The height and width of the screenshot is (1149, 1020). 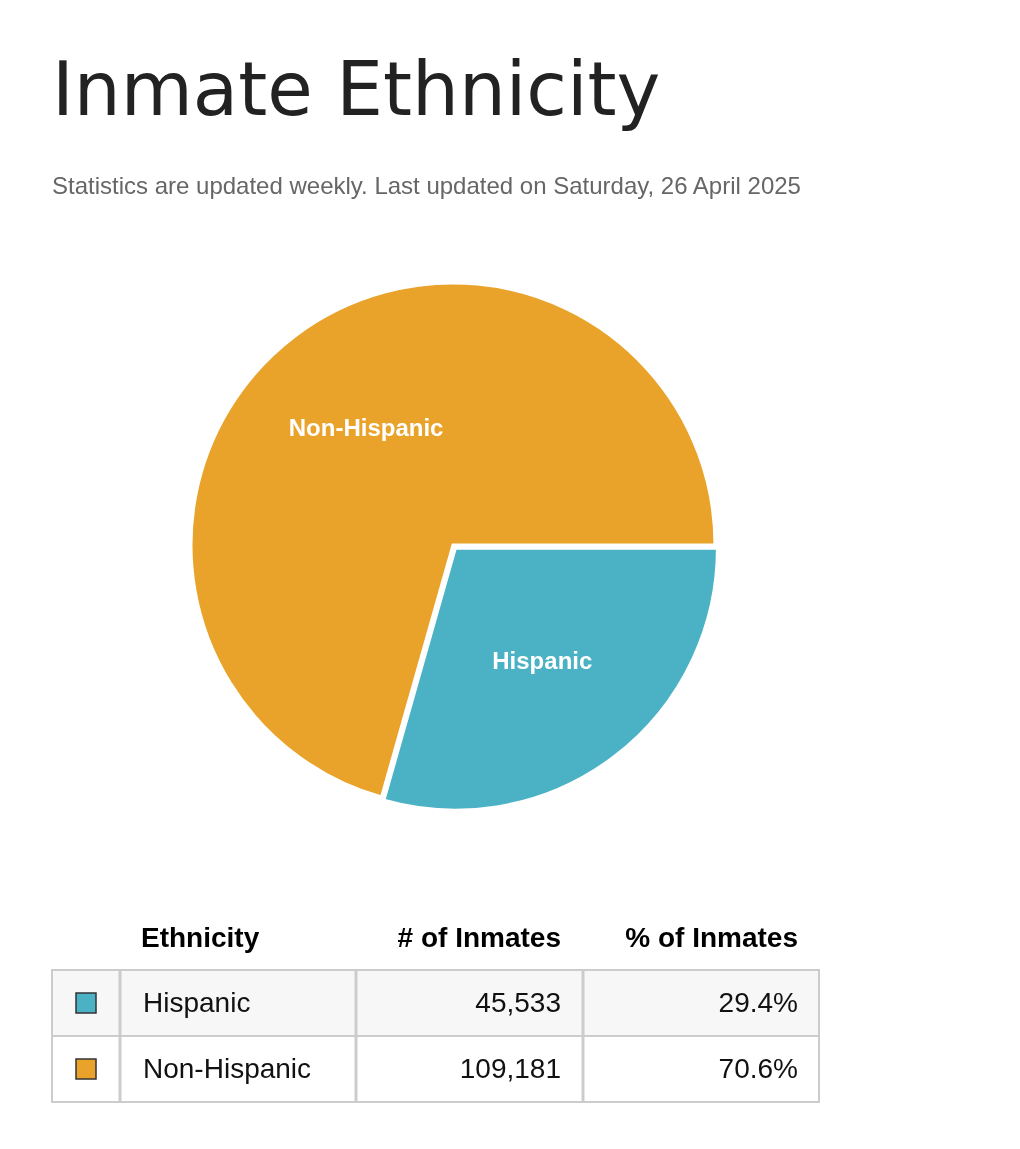 What do you see at coordinates (758, 1002) in the screenshot?
I see `text: 29.4%` at bounding box center [758, 1002].